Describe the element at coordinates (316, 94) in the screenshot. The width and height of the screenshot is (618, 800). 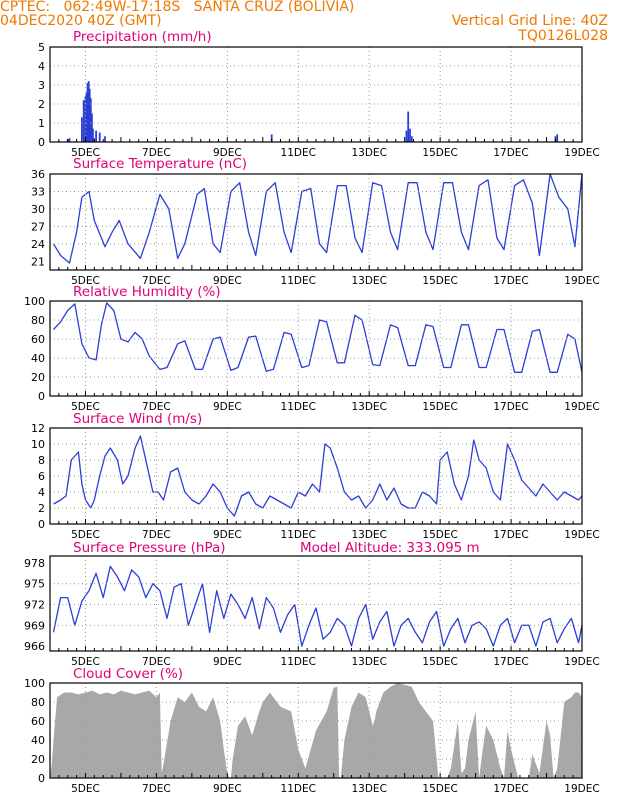
I see `precip-frame` at that location.